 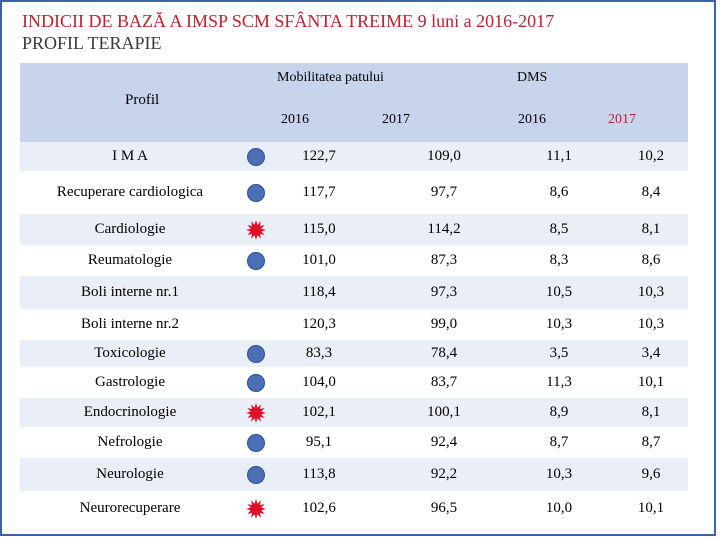 What do you see at coordinates (444, 192) in the screenshot?
I see `cell-mob-2017: 97,7` at bounding box center [444, 192].